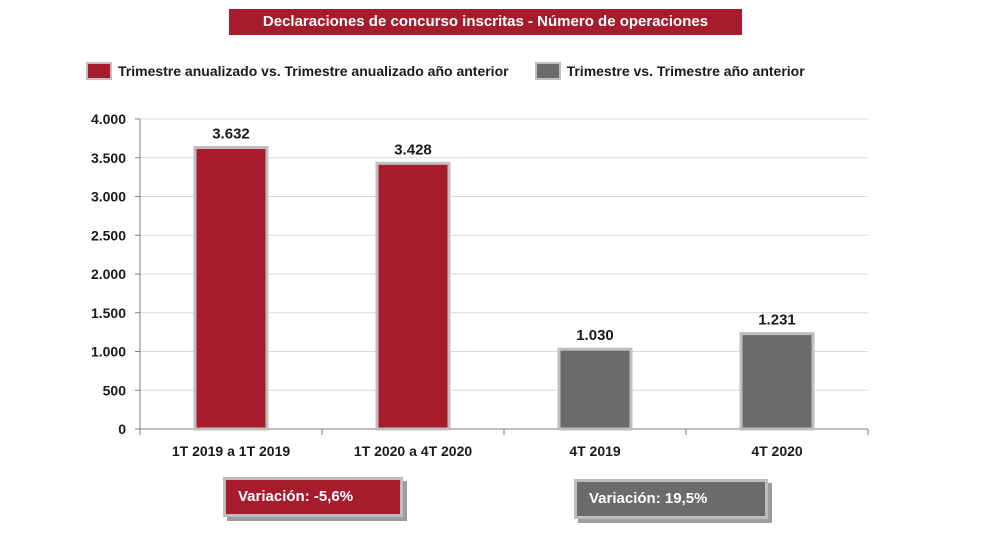 This screenshot has width=1000, height=558. Describe the element at coordinates (122, 429) in the screenshot. I see `y-tick-label: 0` at that location.